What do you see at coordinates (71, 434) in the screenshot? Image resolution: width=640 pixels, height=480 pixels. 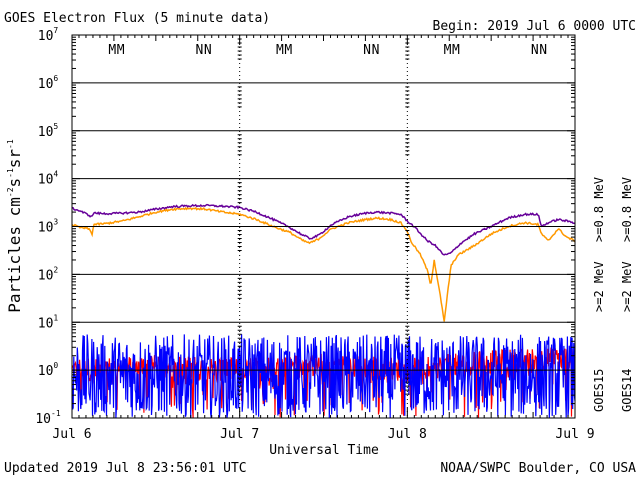 I see `x-tick-label: Jul 6` at bounding box center [71, 434].